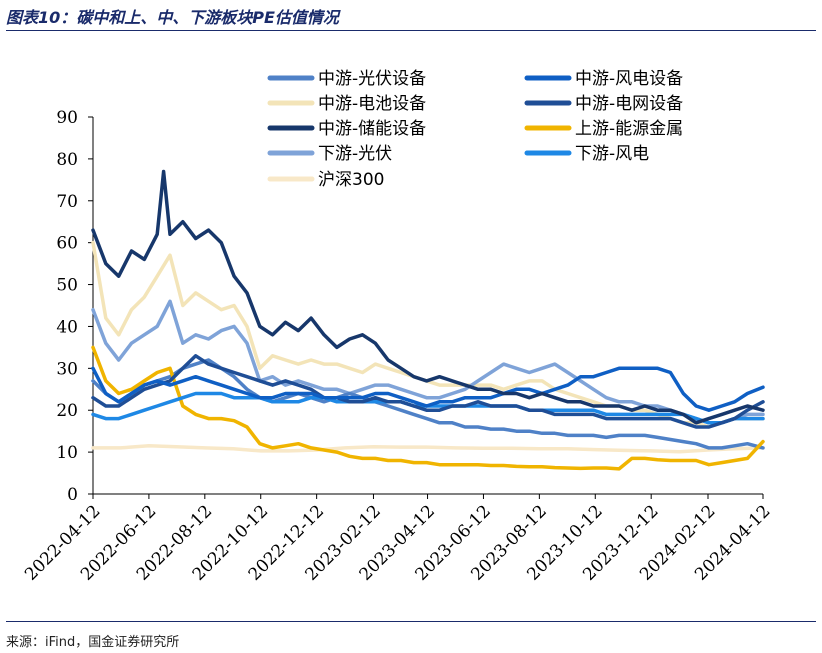 This screenshot has height=653, width=822. What do you see at coordinates (372, 104) in the screenshot?
I see `legend-label: 中游-电池设备` at bounding box center [372, 104].